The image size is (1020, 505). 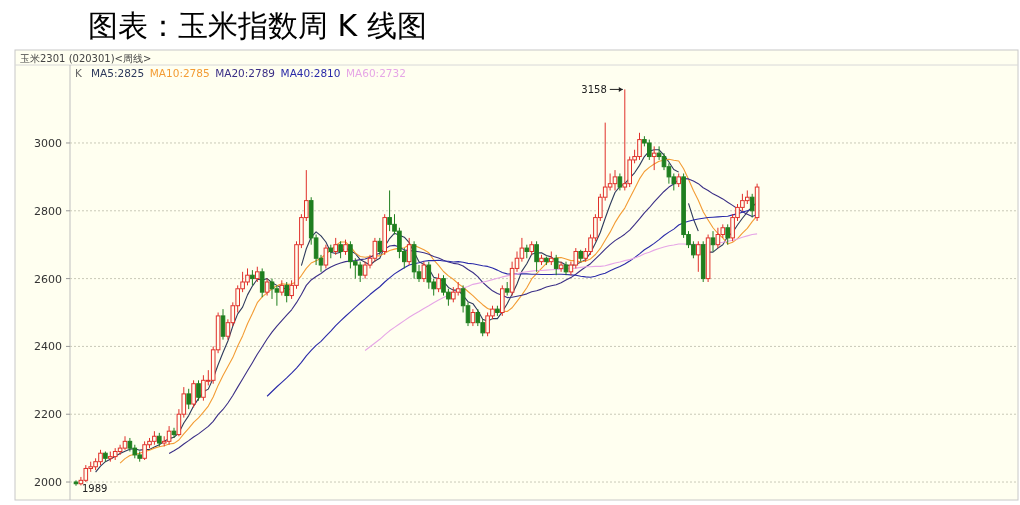 I want to click on y-tick-label: 2200, so click(x=48, y=415).